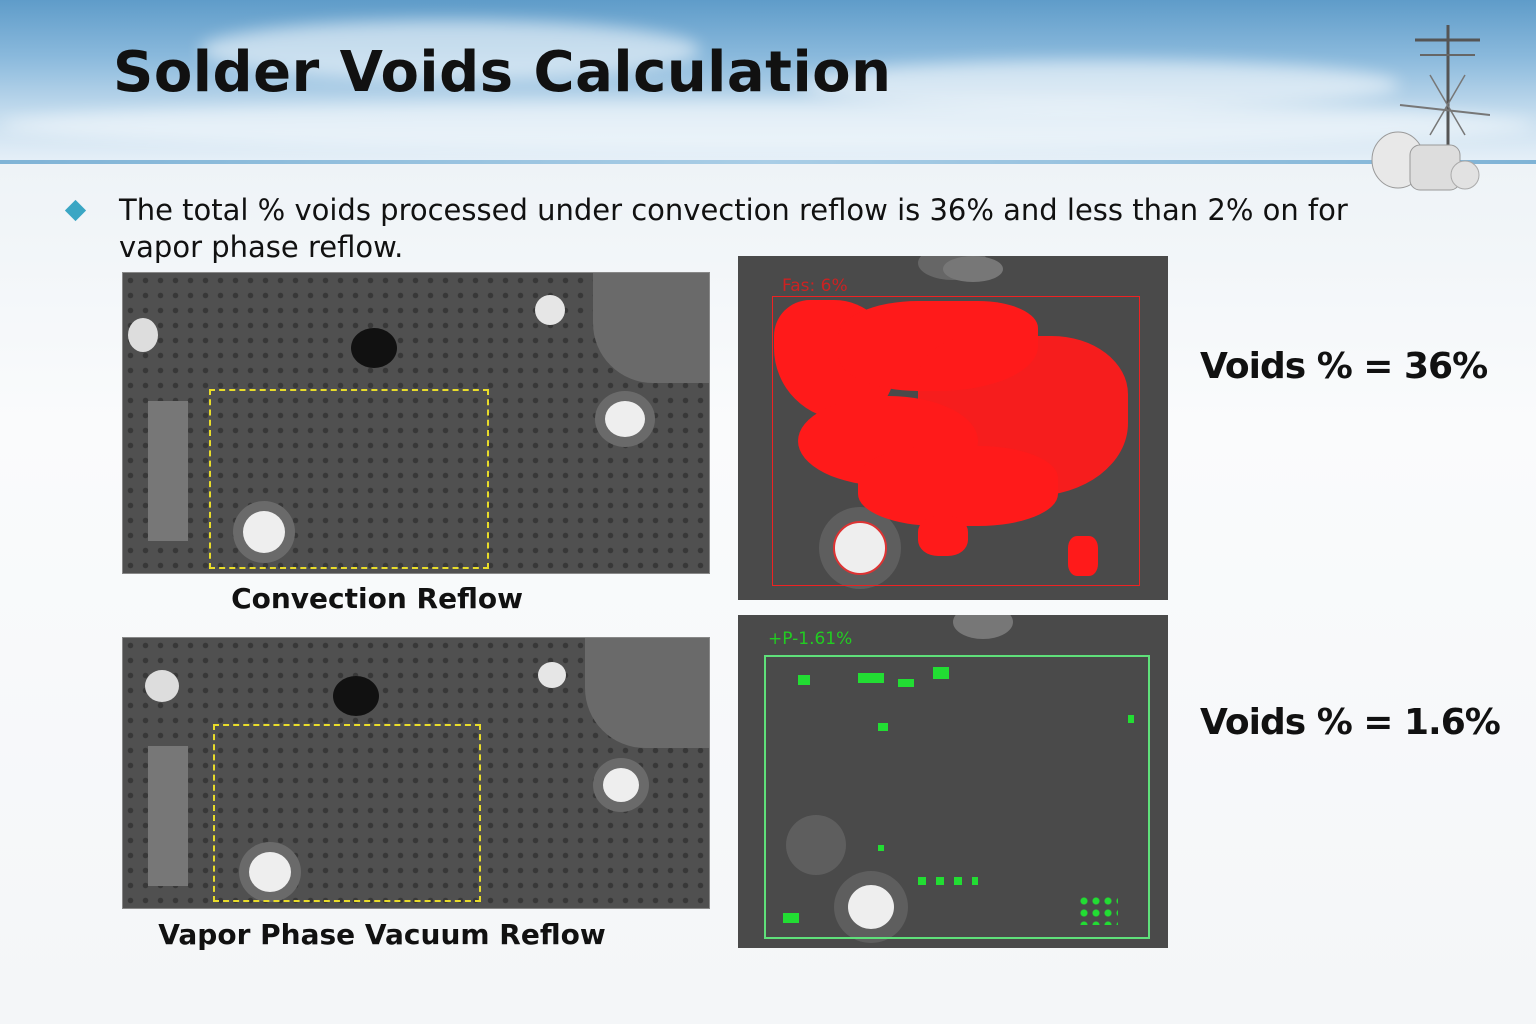  Describe the element at coordinates (382, 934) in the screenshot. I see `caption-vapor-phase: Vapor Phase Vacuum Reflow` at that location.